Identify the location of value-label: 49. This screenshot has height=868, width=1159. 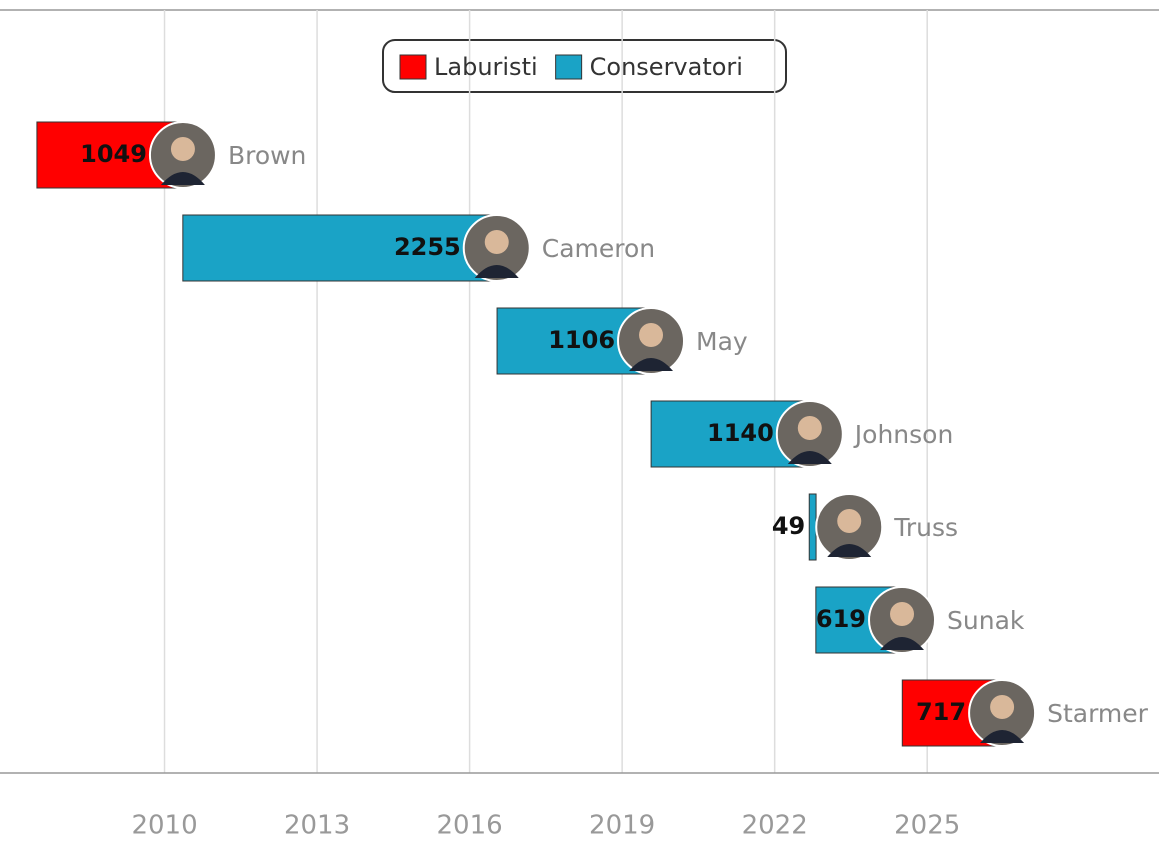
(788, 526).